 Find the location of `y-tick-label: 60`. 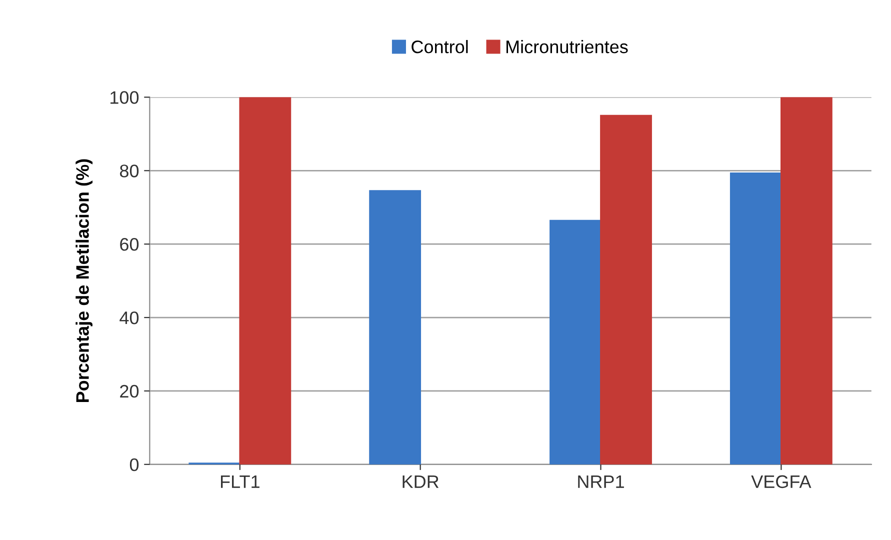

y-tick-label: 60 is located at coordinates (129, 244).